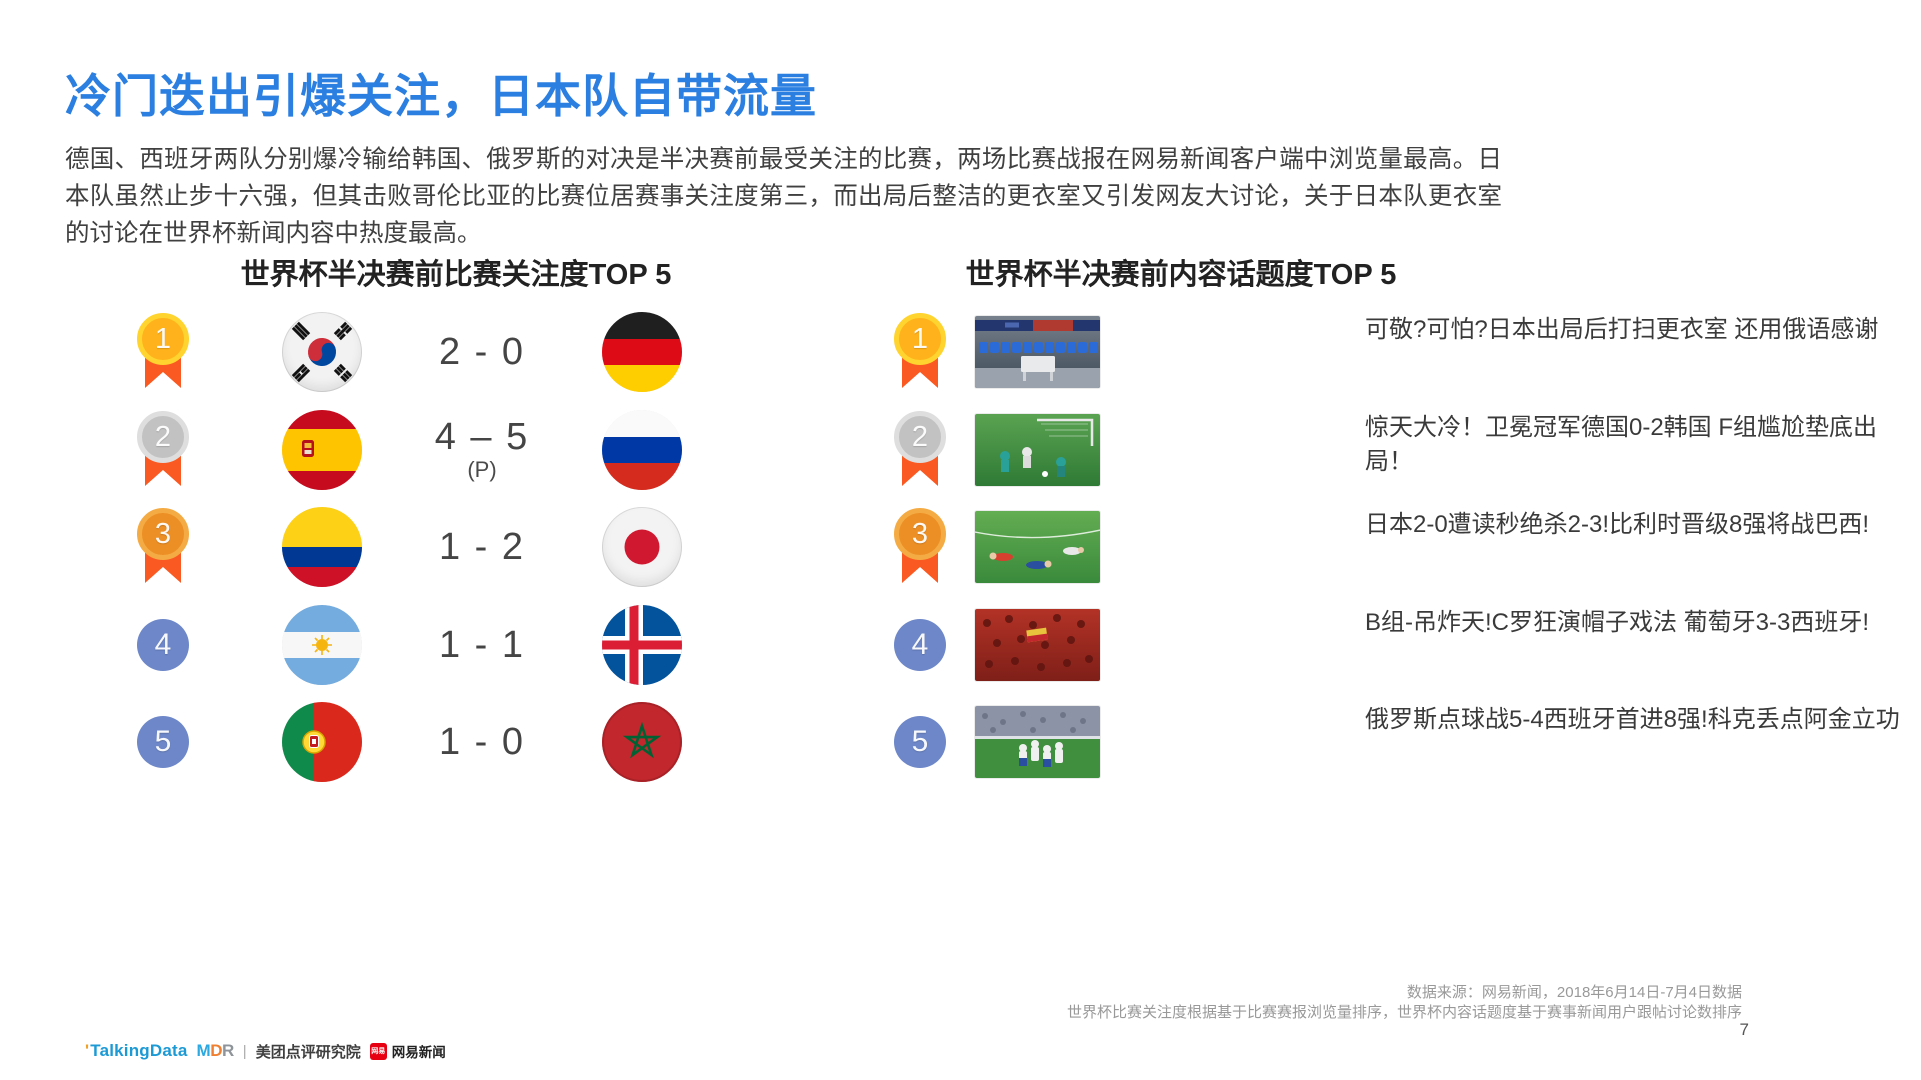 Image resolution: width=1921 pixels, height=1080 pixels. I want to click on match-score-box: 1 - 1, so click(482, 645).